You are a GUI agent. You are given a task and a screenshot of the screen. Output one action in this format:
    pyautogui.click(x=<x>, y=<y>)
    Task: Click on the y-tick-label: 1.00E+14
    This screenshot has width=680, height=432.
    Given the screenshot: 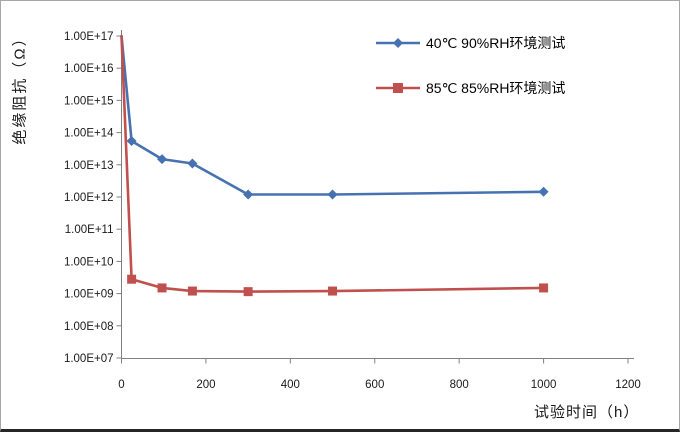 What is the action you would take?
    pyautogui.click(x=89, y=134)
    